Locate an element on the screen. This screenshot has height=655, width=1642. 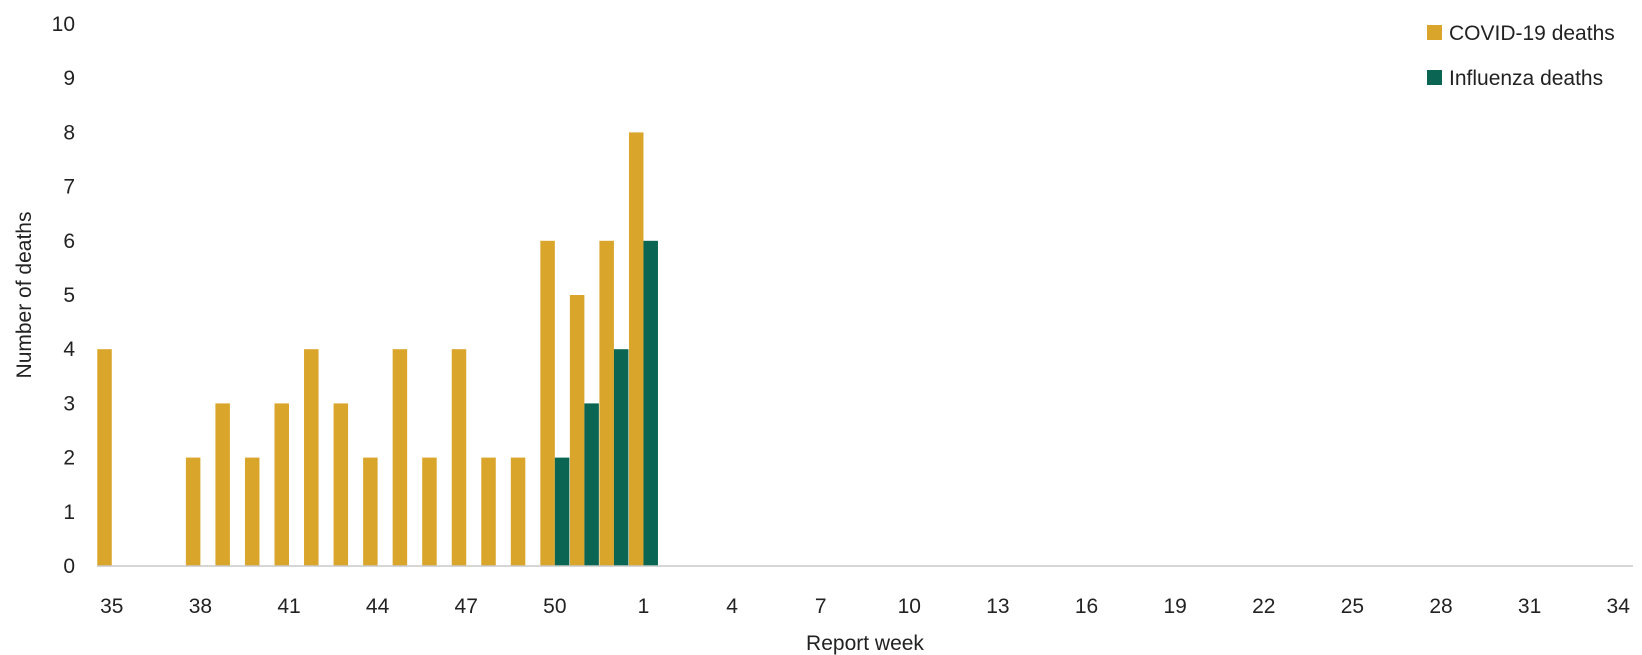
y-axis: 0 1 2 3 4 5 6 7 8 9 10 is located at coordinates (64, 295).